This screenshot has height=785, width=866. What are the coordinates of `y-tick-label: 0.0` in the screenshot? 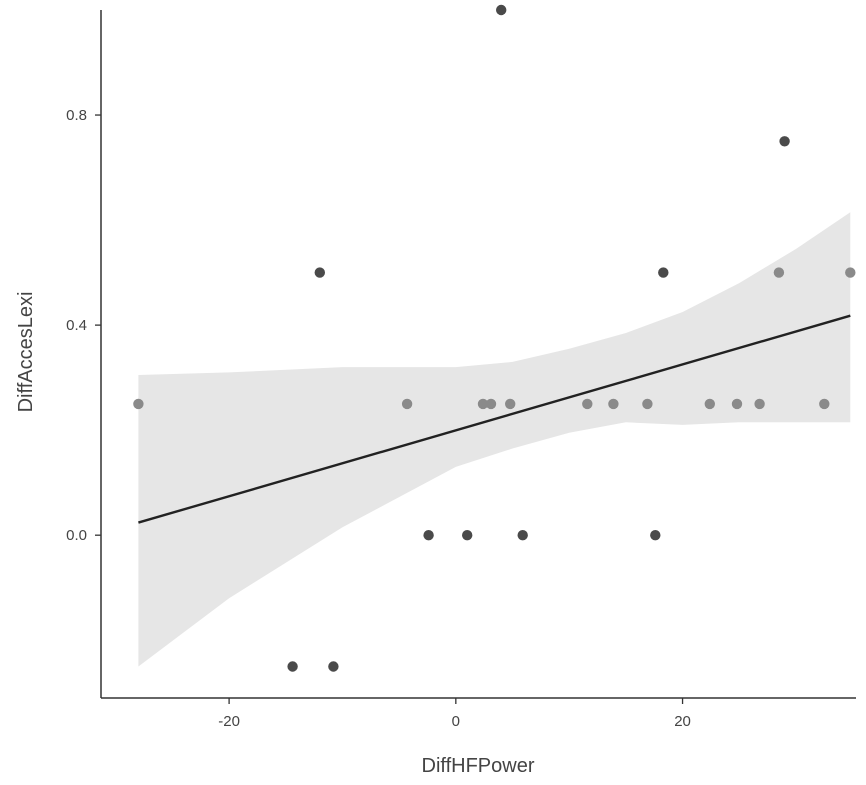 It's located at (76, 535).